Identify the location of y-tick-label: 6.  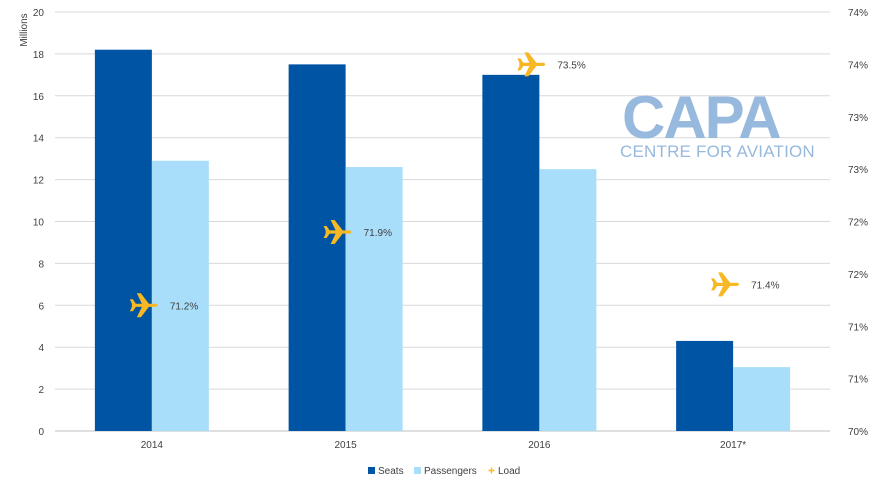
(41, 306).